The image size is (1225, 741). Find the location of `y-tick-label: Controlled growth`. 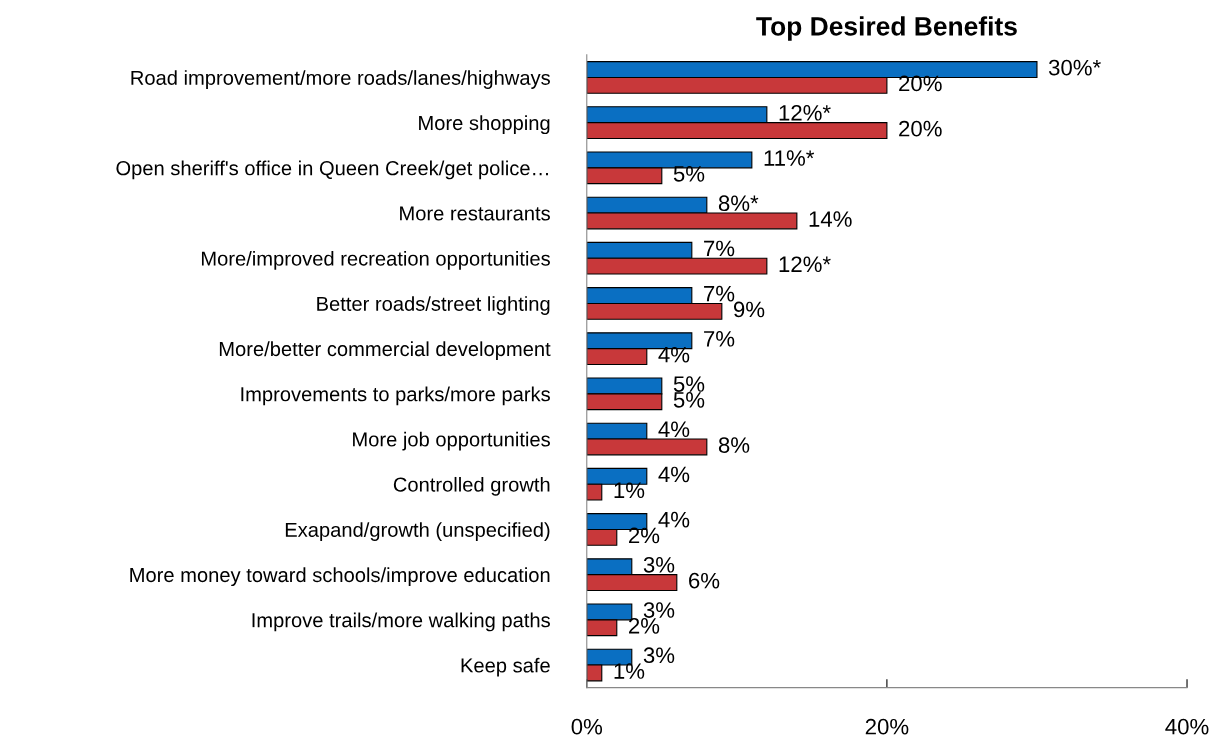

y-tick-label: Controlled growth is located at coordinates (471, 486).